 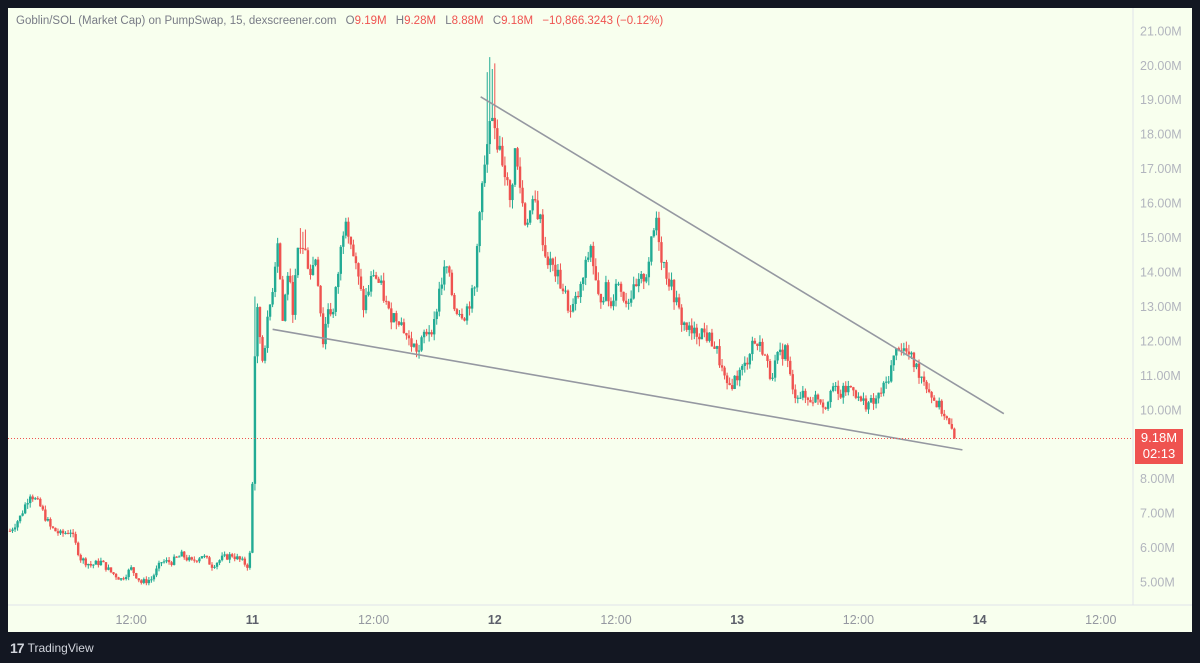 I want to click on y-tick-label: 11.00M, so click(x=1160, y=376).